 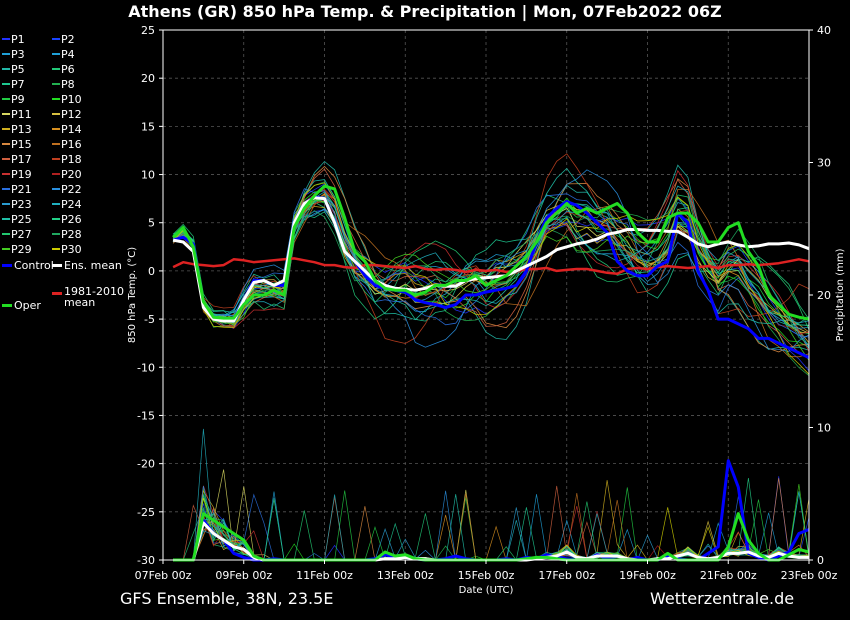 I want to click on legend-member-p6: P6, so click(x=63, y=69).